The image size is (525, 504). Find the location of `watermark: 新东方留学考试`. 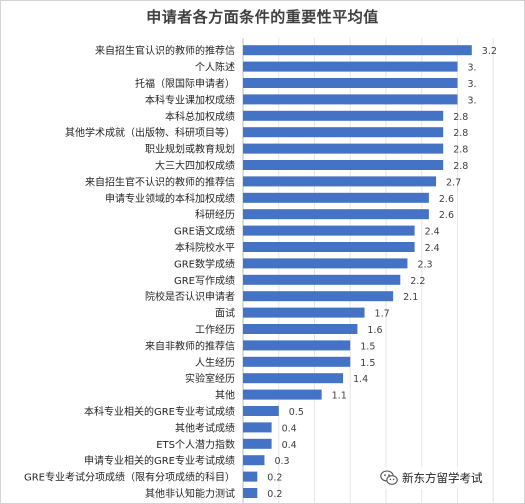

watermark: 新东方留学考试 is located at coordinates (431, 478).